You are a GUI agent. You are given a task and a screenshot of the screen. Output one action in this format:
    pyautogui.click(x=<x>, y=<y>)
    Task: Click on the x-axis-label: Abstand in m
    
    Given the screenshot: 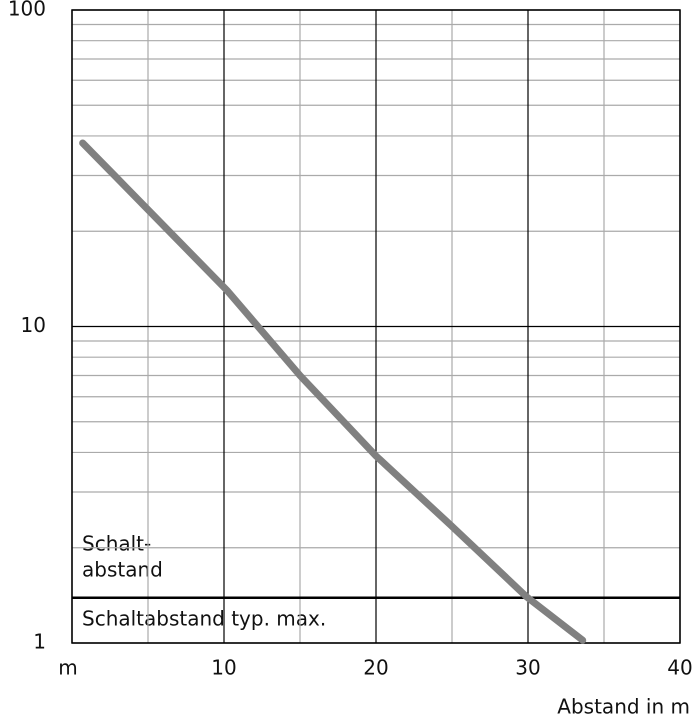 What is the action you would take?
    pyautogui.click(x=623, y=707)
    